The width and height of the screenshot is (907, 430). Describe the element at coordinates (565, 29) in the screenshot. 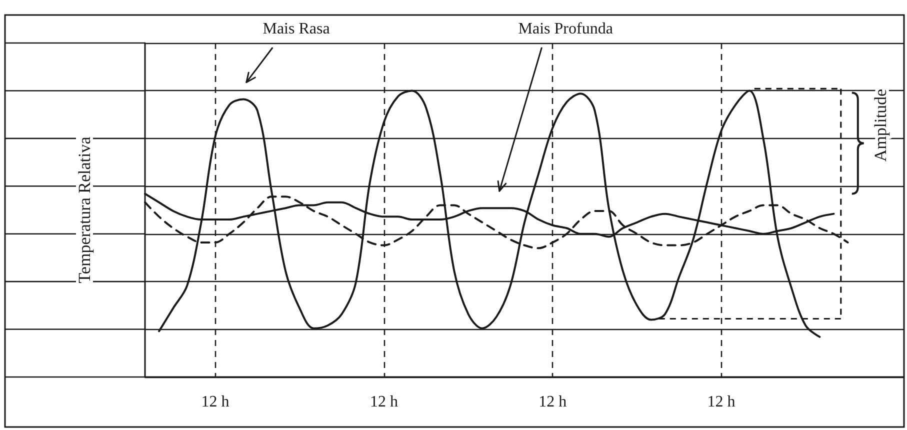

I see `text: Mais Profunda` at that location.